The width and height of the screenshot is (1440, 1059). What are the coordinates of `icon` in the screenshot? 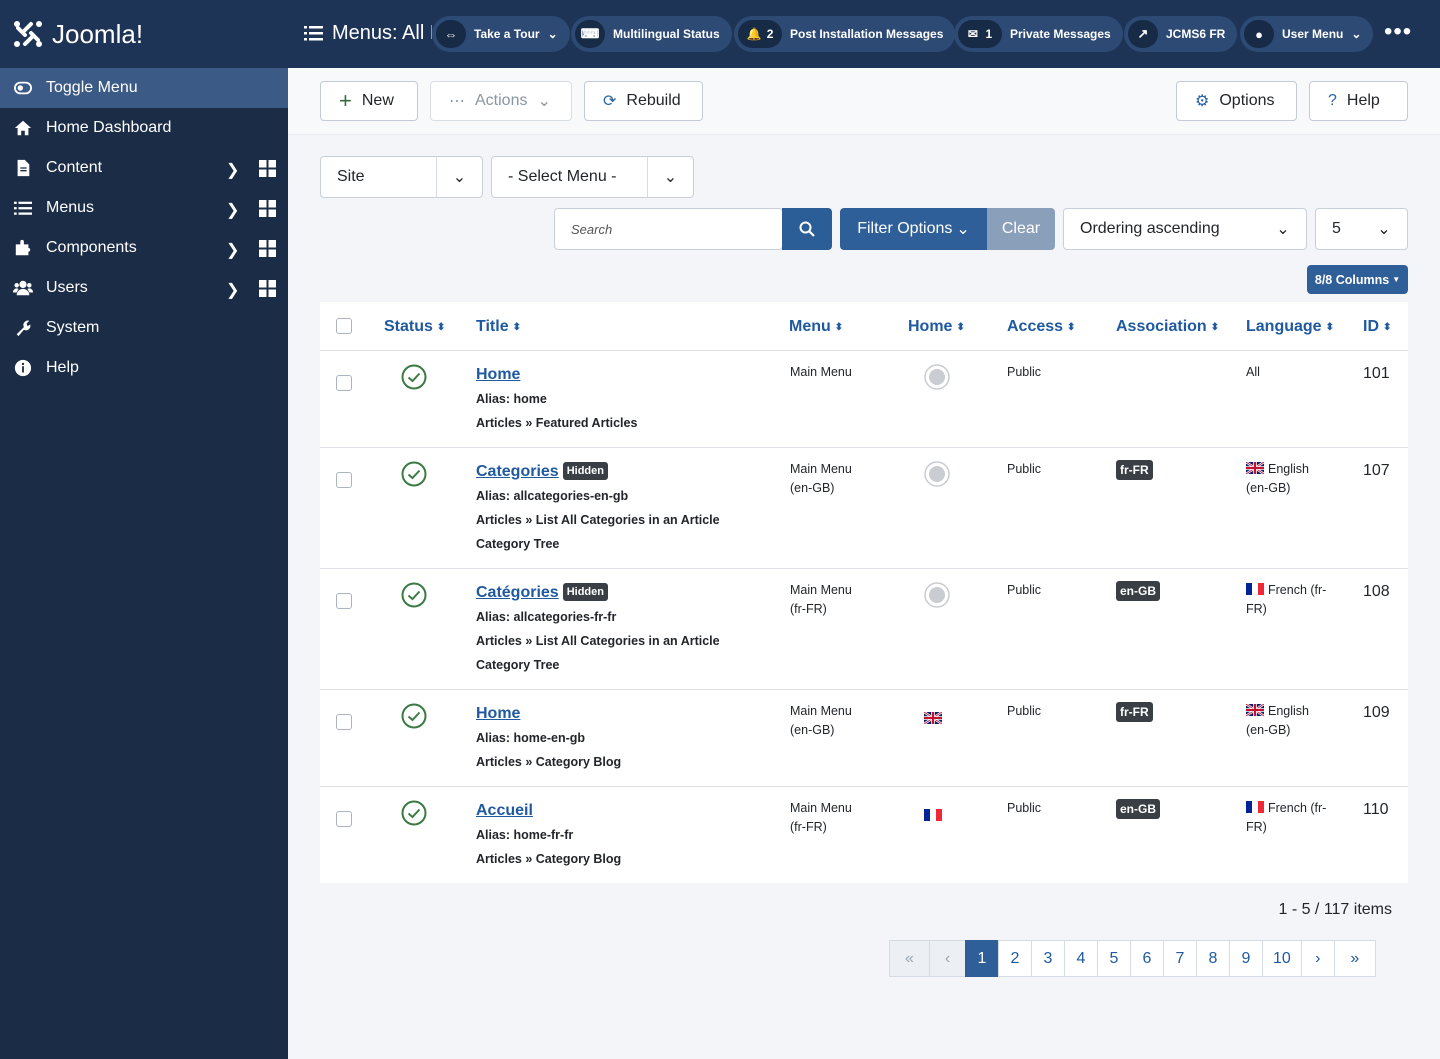 It's located at (23, 328).